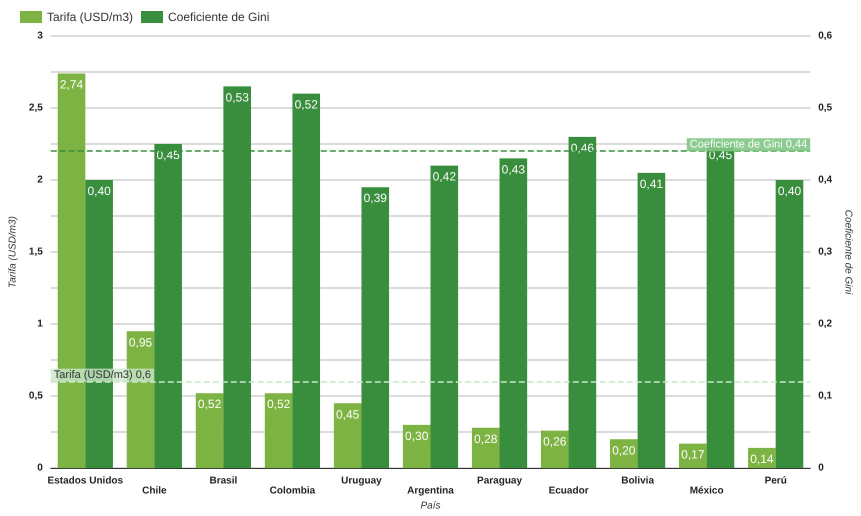 The width and height of the screenshot is (861, 516). I want to click on data-label: 0,39, so click(376, 198).